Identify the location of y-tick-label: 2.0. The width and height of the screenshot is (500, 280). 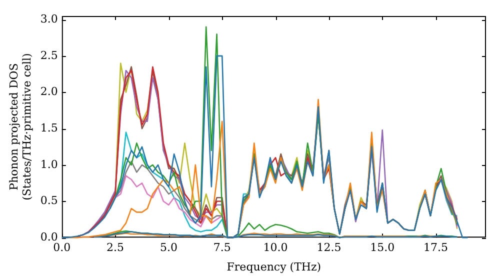
(49, 91).